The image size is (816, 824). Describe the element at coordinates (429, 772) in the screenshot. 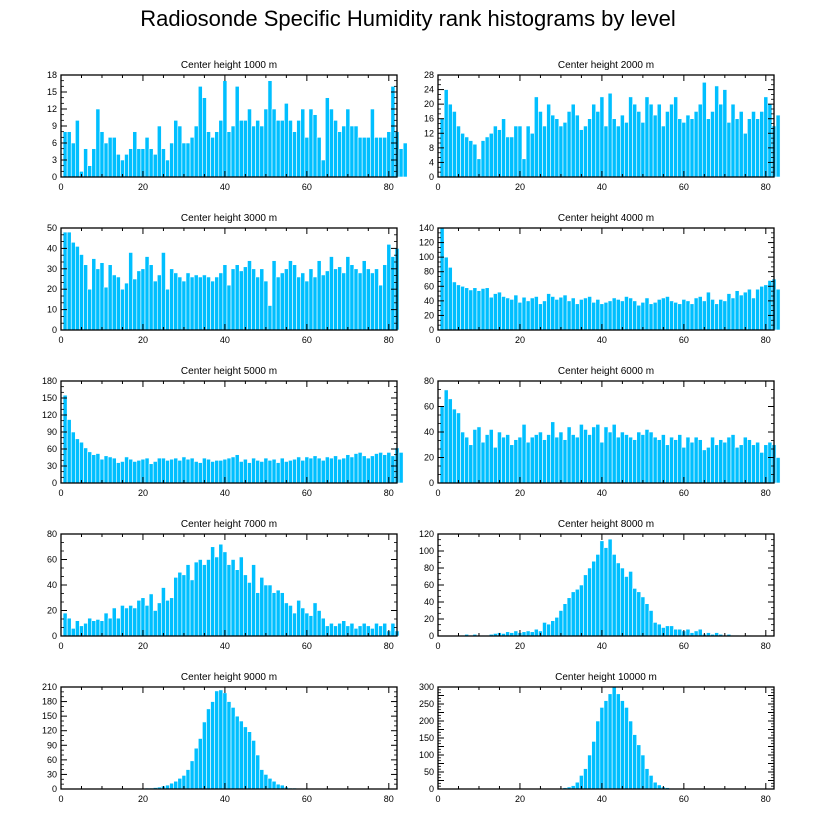

I see `y-tick-label: 50` at that location.